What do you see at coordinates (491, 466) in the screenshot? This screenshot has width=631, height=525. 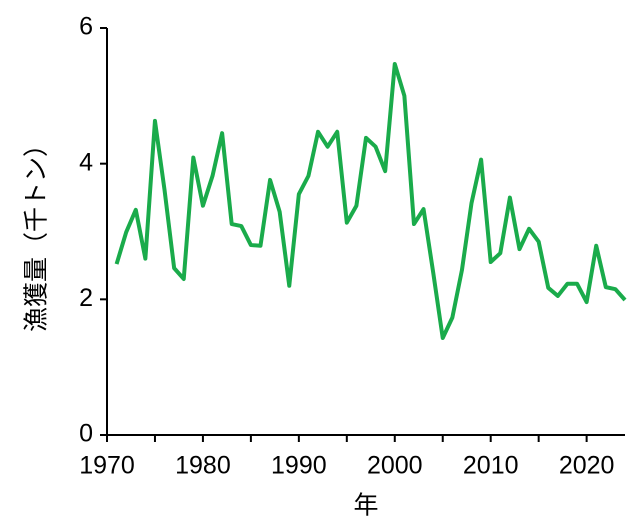 I see `x-tick-label: 2010` at bounding box center [491, 466].